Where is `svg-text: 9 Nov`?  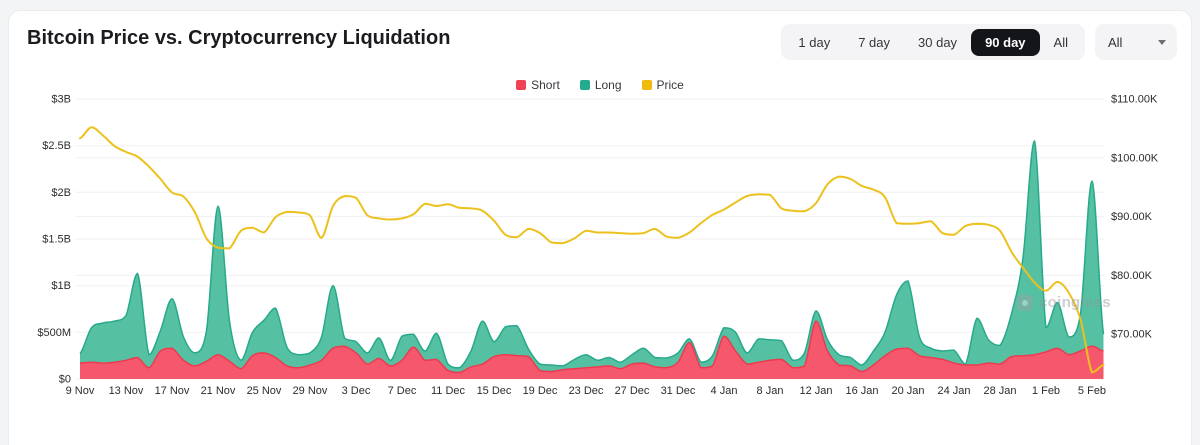
svg-text: 9 Nov is located at coordinates (80, 391).